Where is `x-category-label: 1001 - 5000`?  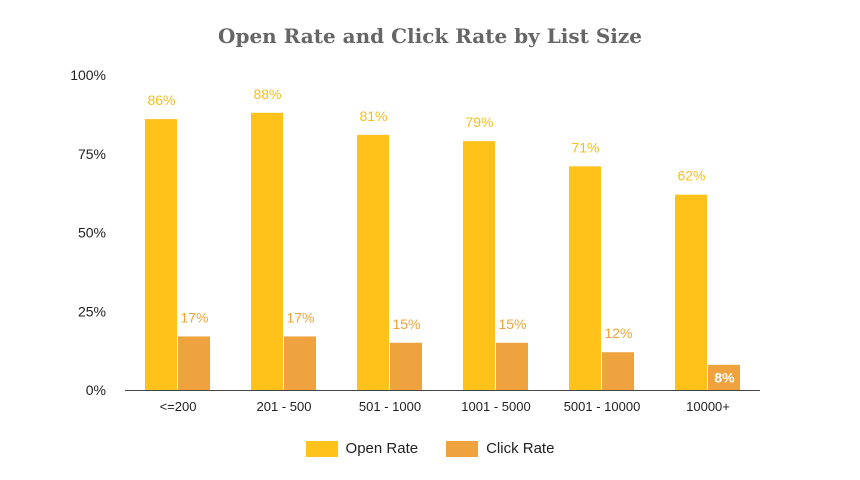
x-category-label: 1001 - 5000 is located at coordinates (495, 406).